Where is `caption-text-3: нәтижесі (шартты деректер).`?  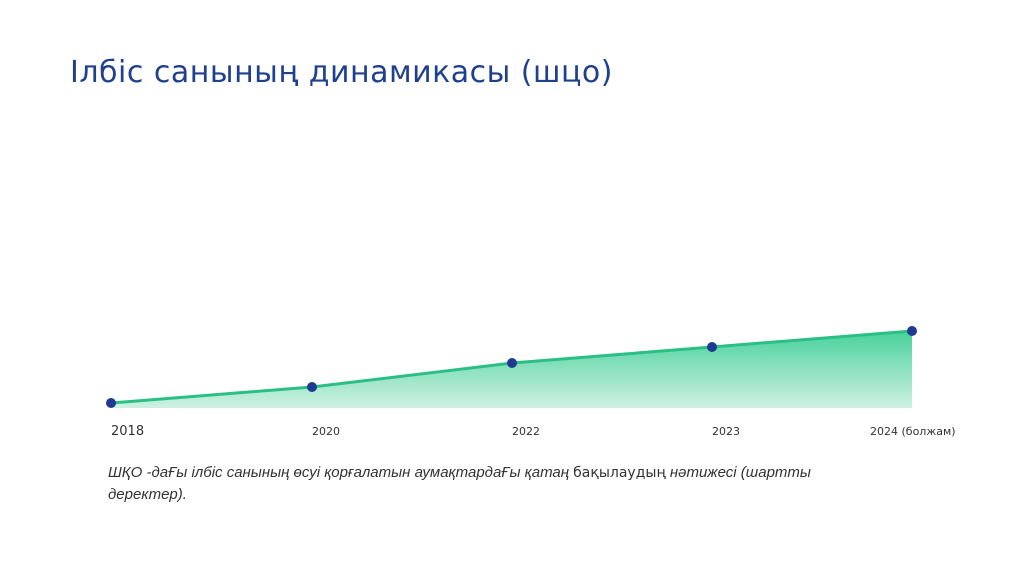
caption-text-3: нәтижесі (шартты деректер). is located at coordinates (459, 483).